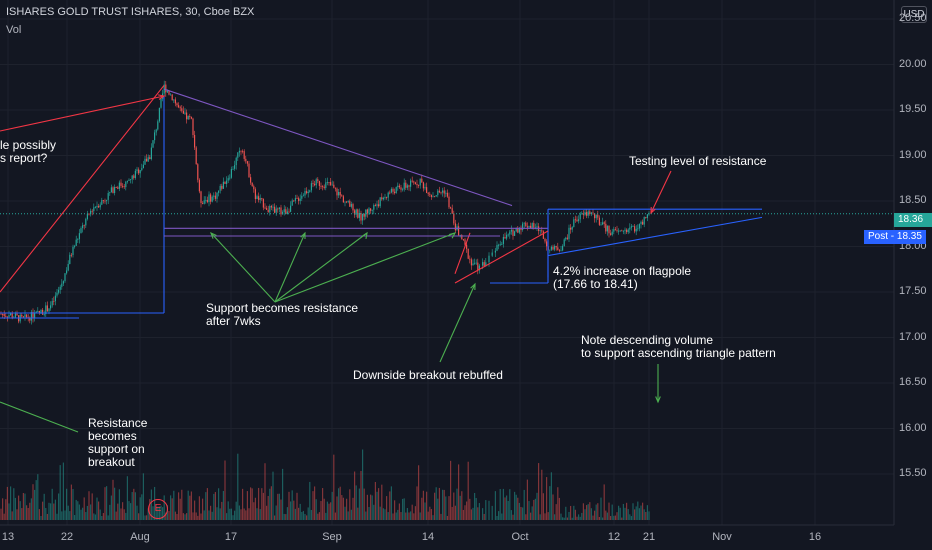 The width and height of the screenshot is (932, 550). Describe the element at coordinates (661, 192) in the screenshot. I see `arrow-resistance-test` at that location.